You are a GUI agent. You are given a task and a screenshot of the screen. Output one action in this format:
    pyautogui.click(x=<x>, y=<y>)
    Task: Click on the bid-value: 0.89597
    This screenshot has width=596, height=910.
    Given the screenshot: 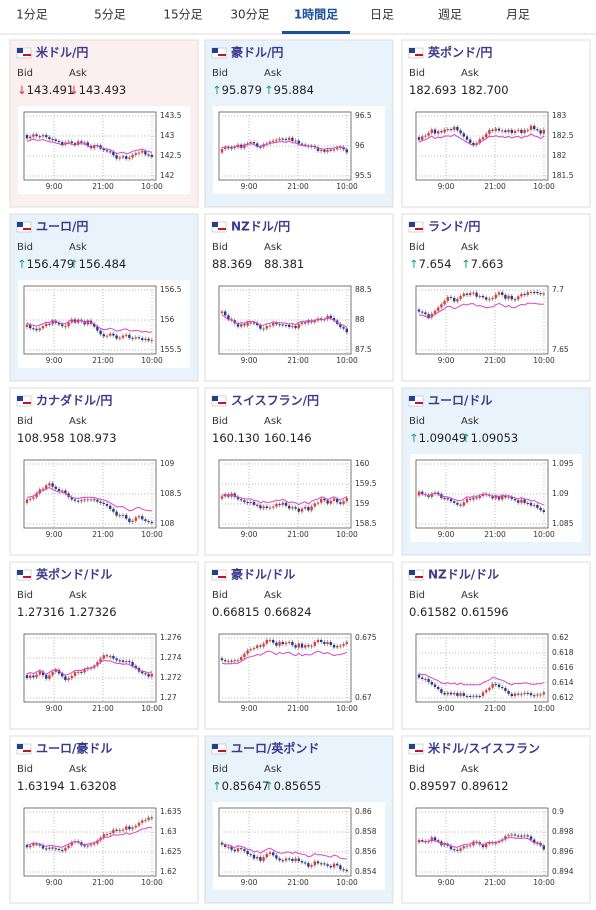 What is the action you would take?
    pyautogui.click(x=433, y=786)
    